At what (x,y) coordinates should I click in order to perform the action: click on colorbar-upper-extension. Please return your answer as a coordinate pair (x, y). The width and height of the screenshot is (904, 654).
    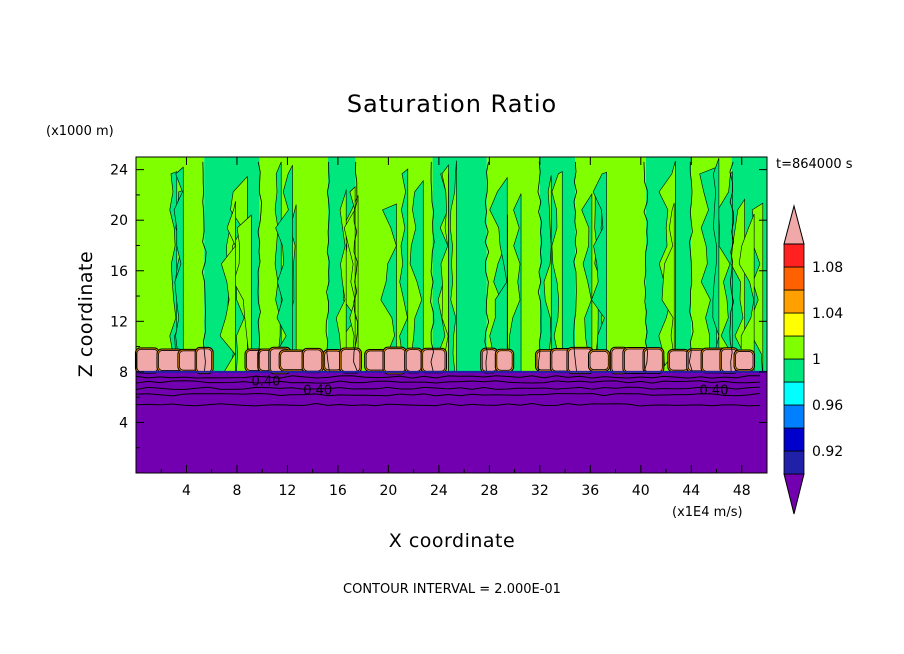
    Looking at the image, I should click on (794, 224).